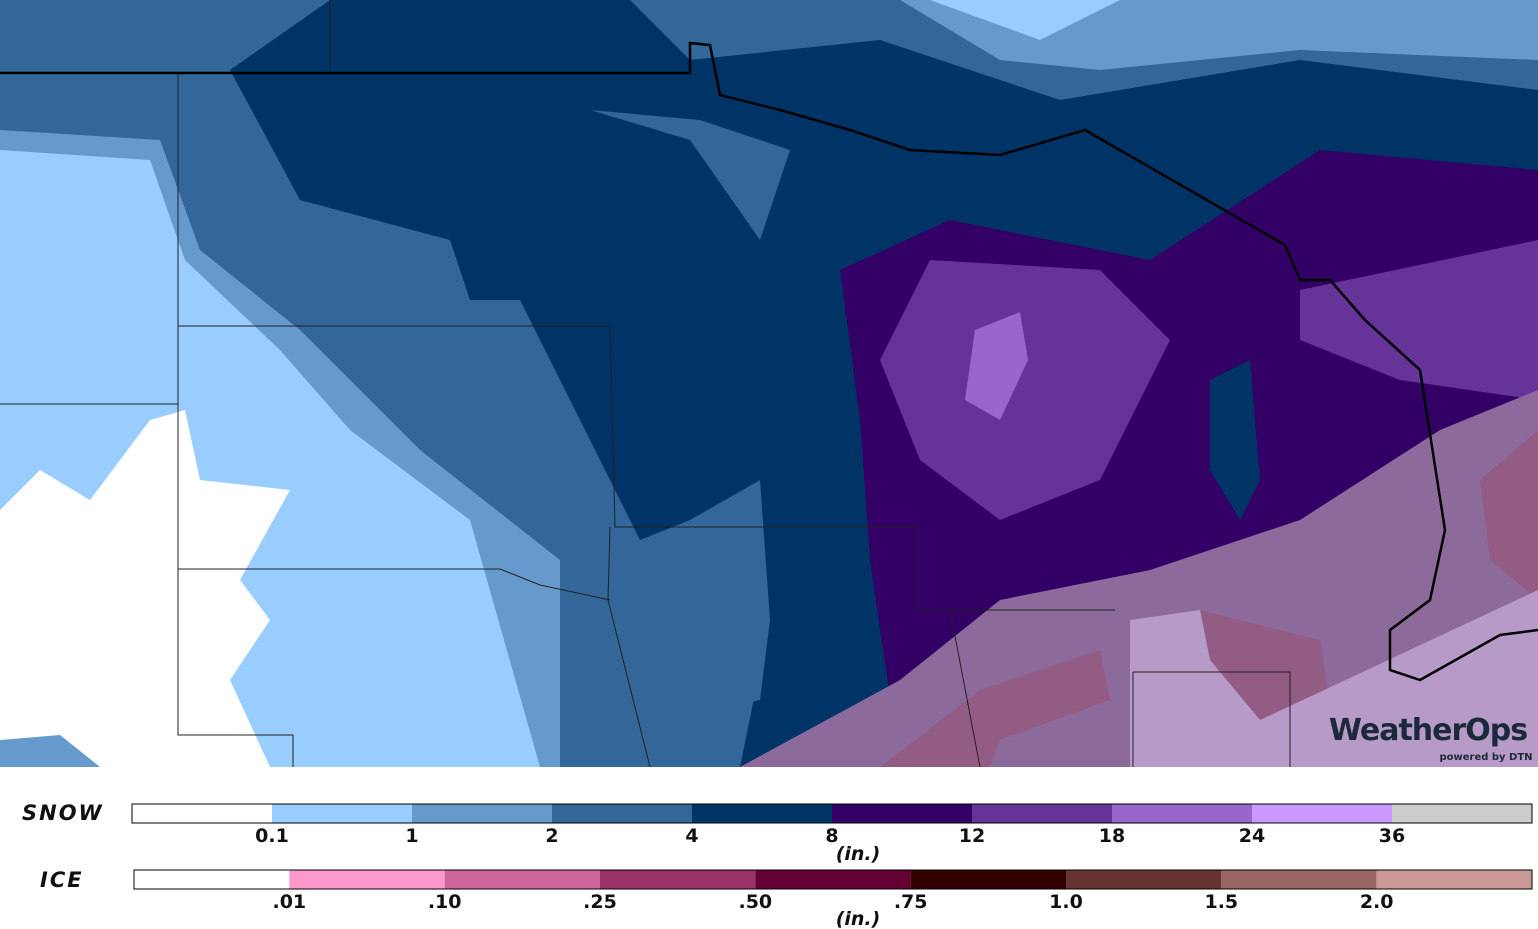 This screenshot has width=1538, height=929. I want to click on ice-bar-frame, so click(833, 879).